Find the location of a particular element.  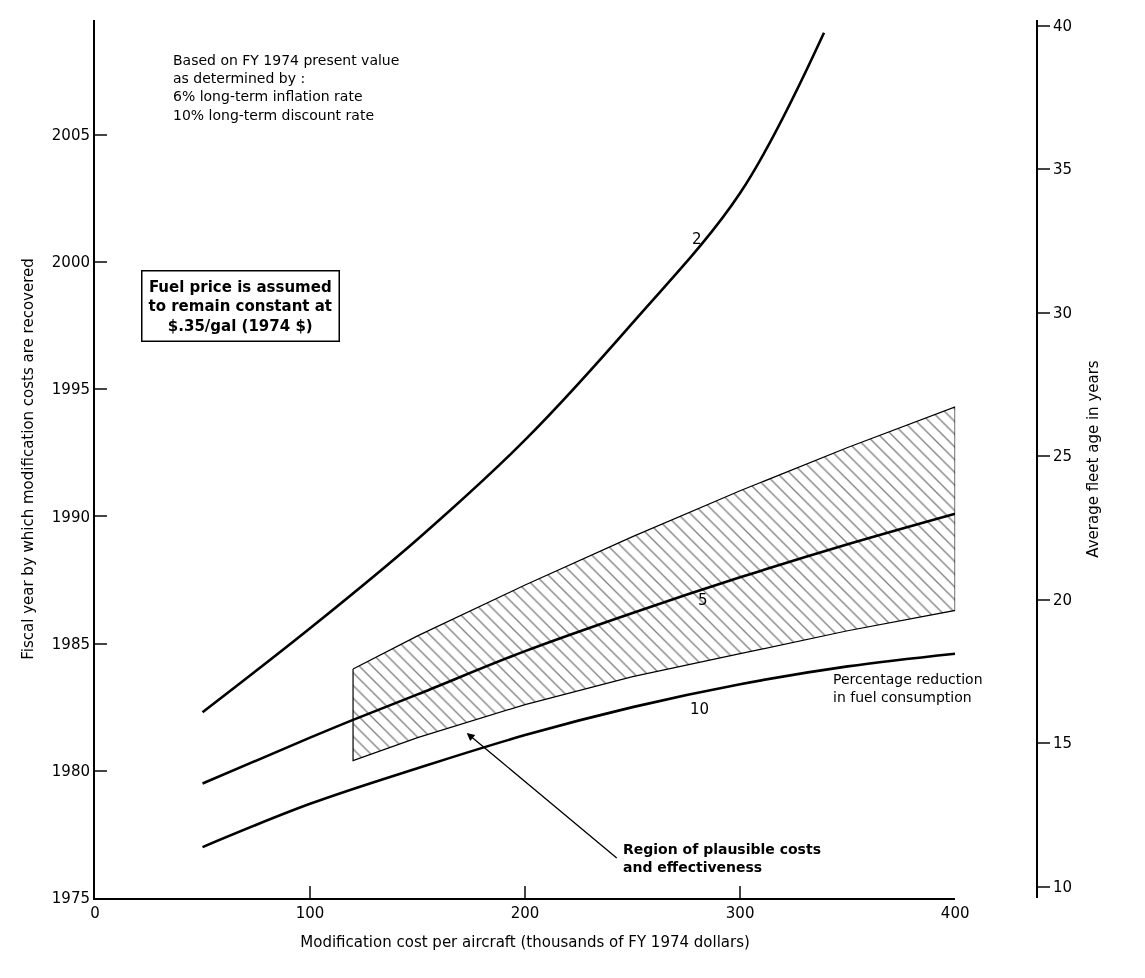

annotation: 2 is located at coordinates (697, 239).